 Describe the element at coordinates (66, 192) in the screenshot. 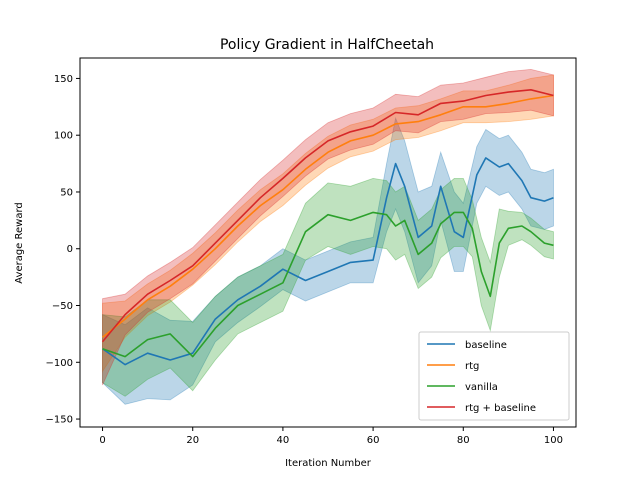

I see `y-tick-label: 50` at that location.